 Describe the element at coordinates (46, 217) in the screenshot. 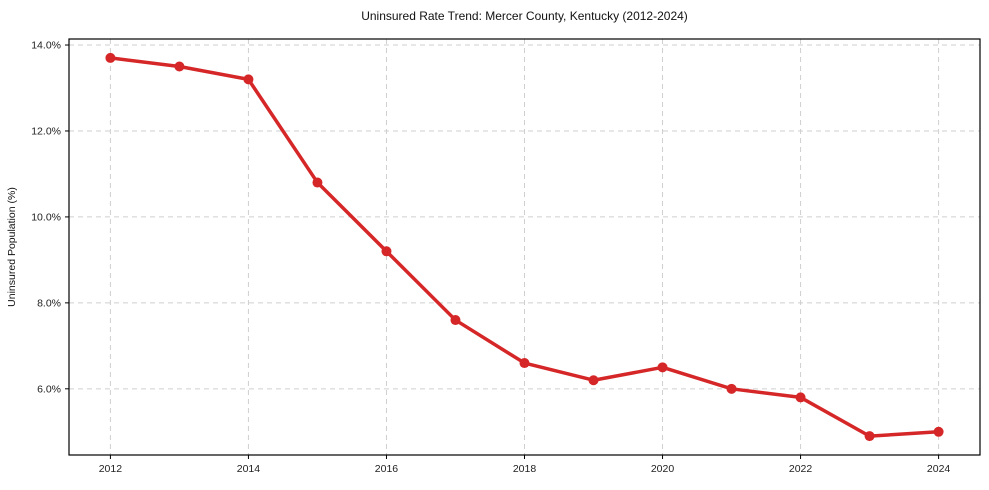

I see `y-tick-label: 10.0%` at that location.